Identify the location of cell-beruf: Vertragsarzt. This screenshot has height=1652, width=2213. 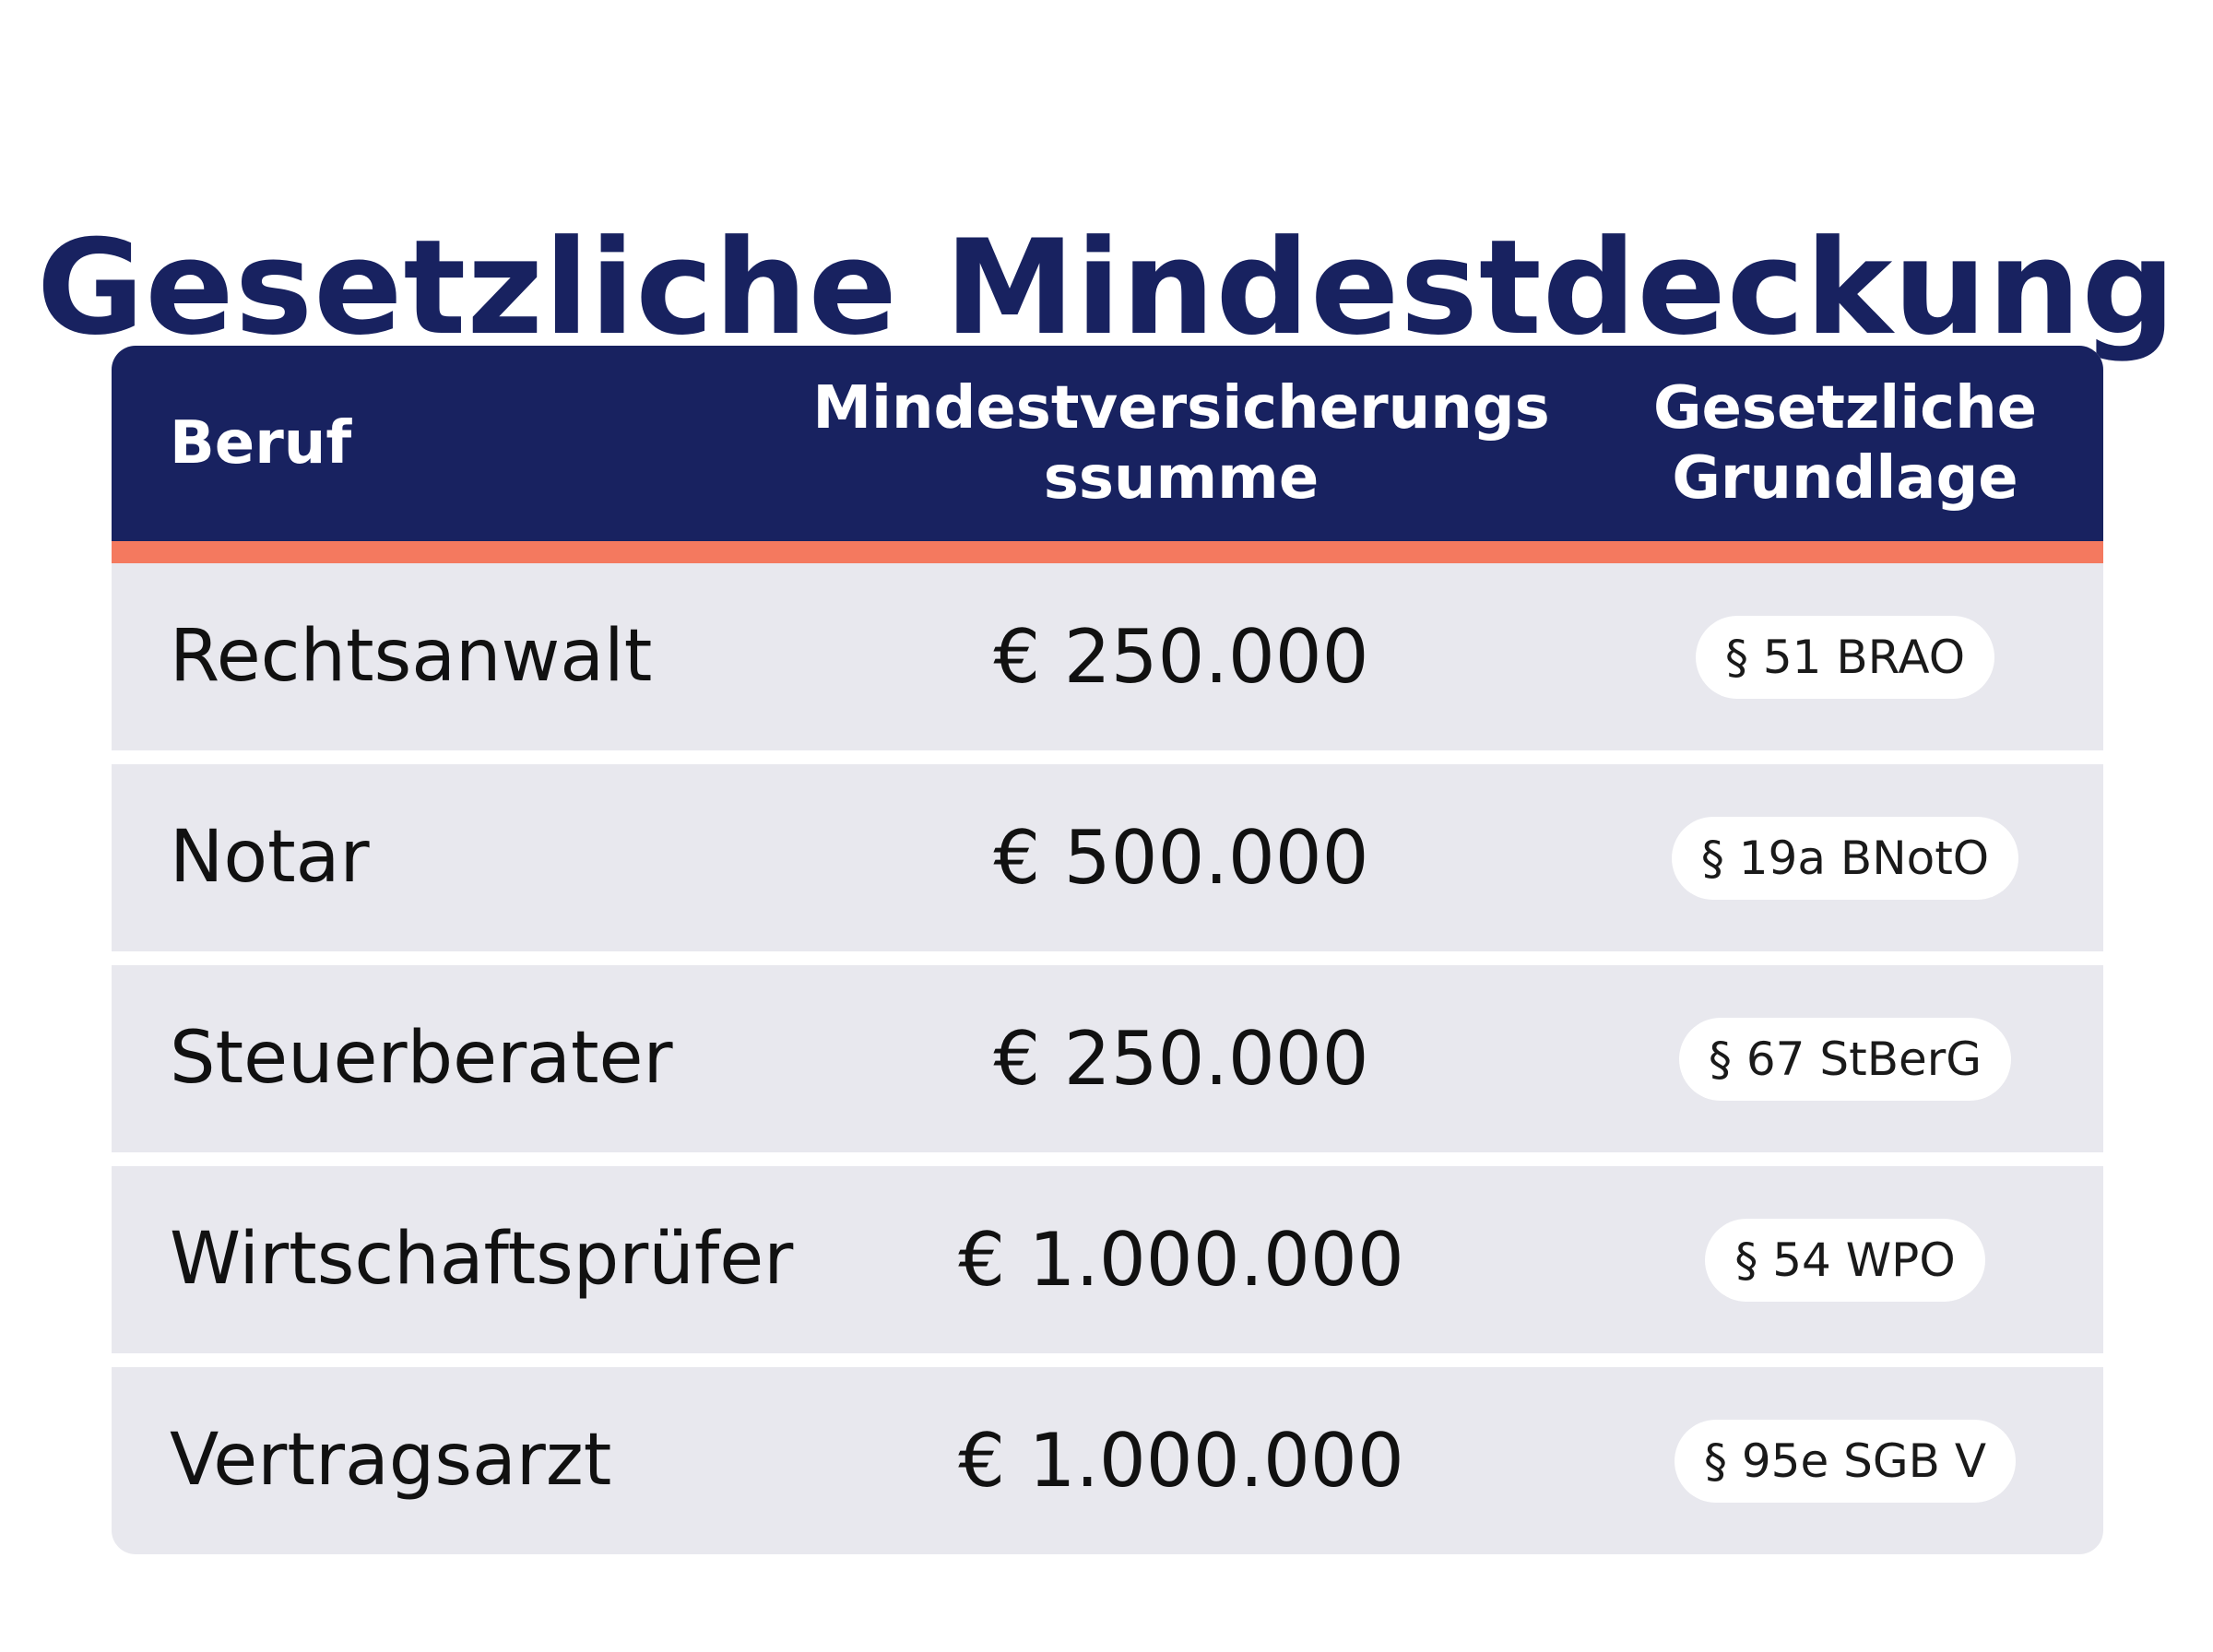
(391, 1460).